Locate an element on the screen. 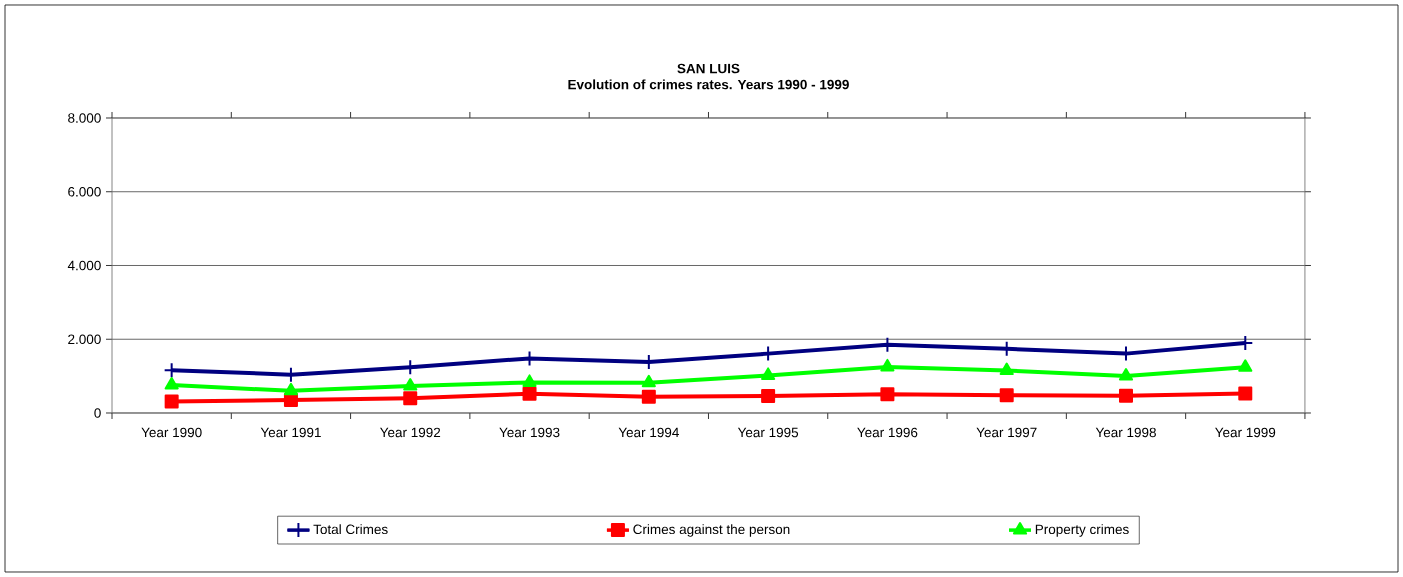  x-tick-label: Year 1992 is located at coordinates (410, 432).